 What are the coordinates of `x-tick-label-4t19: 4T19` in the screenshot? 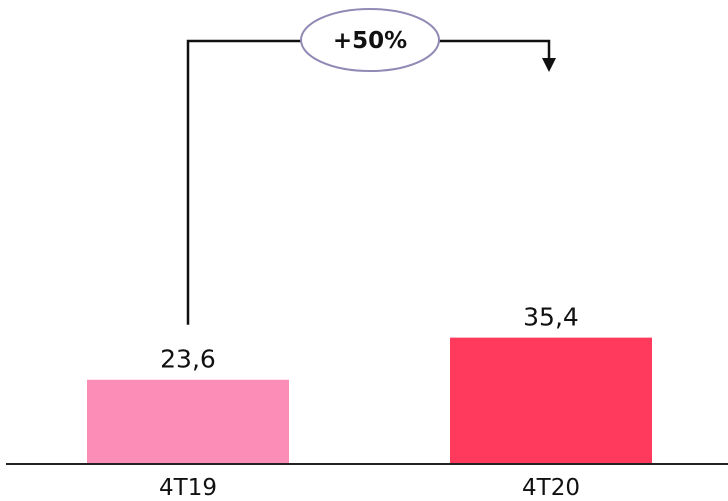 It's located at (188, 488).